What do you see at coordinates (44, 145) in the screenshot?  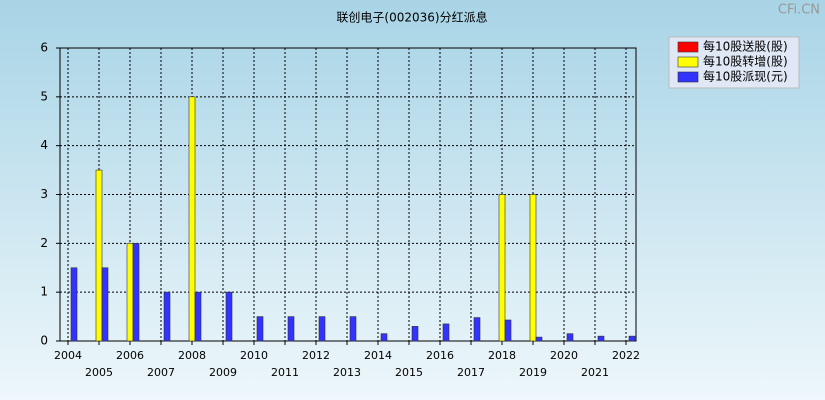 I see `y-tick-label: 4` at bounding box center [44, 145].